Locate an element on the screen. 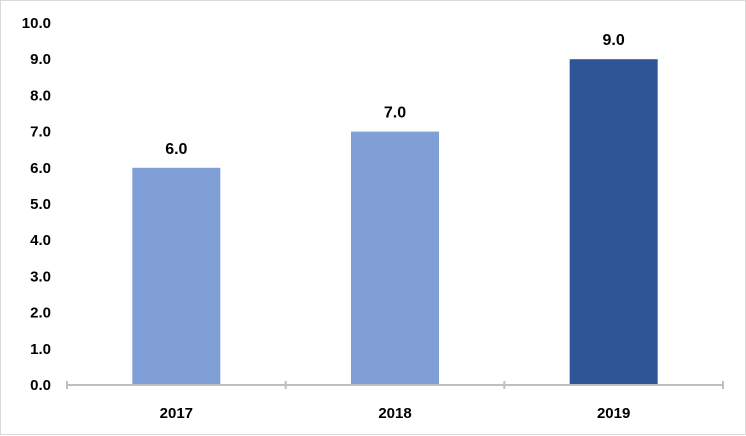  x-tick-label: 2018 is located at coordinates (394, 413).